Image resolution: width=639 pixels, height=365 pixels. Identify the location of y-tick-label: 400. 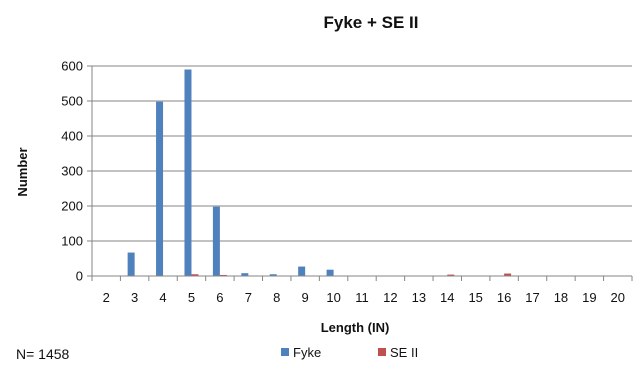
(72, 136).